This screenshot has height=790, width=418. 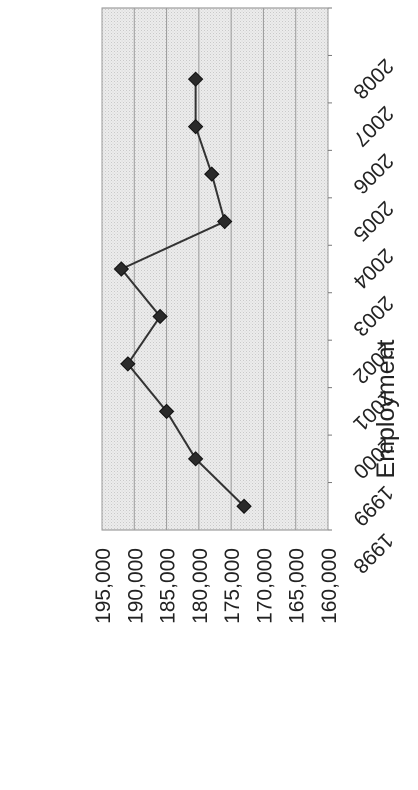 I want to click on category-tick-label: 2004, so click(x=373, y=269).